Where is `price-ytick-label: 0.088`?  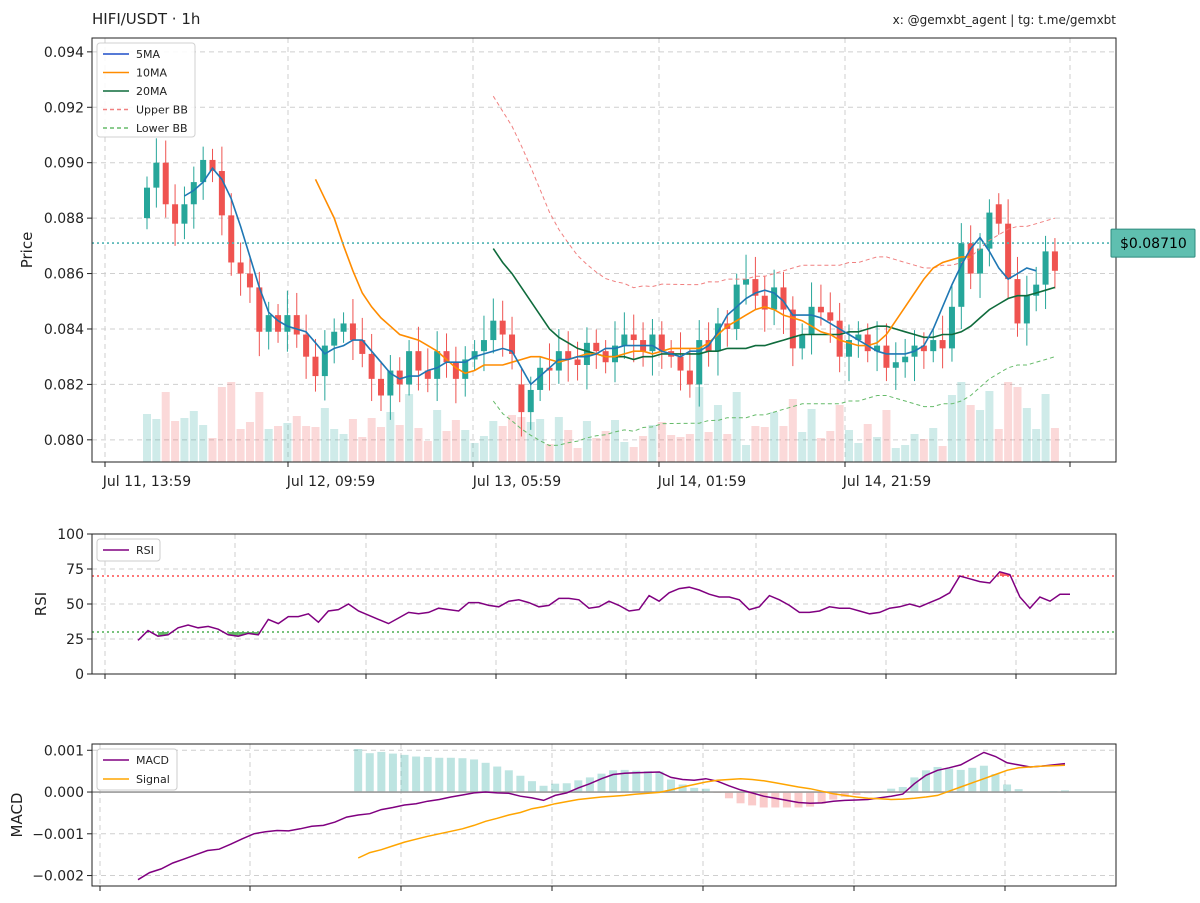
price-ytick-label: 0.088 is located at coordinates (64, 219).